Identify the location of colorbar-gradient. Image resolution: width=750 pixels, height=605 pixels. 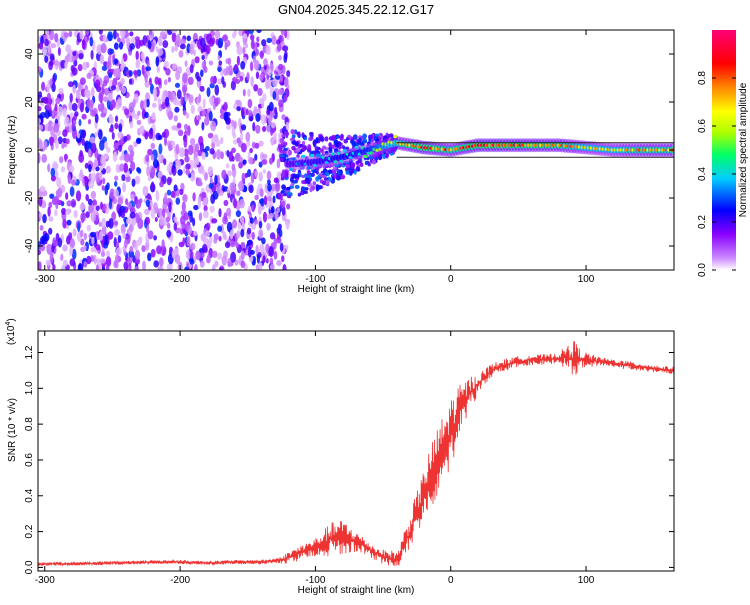
(724, 150).